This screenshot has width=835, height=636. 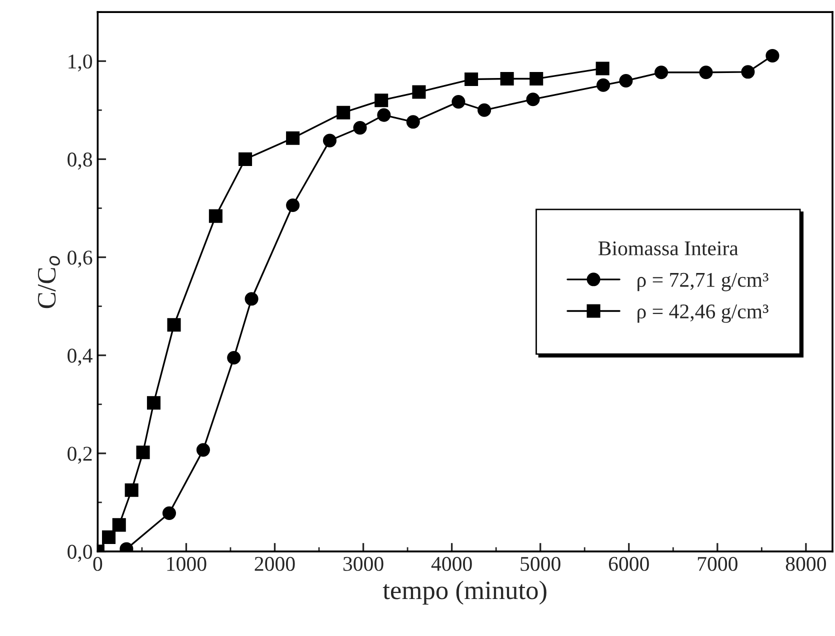 What do you see at coordinates (464, 592) in the screenshot?
I see `x-axis-title: tempo (minuto)` at bounding box center [464, 592].